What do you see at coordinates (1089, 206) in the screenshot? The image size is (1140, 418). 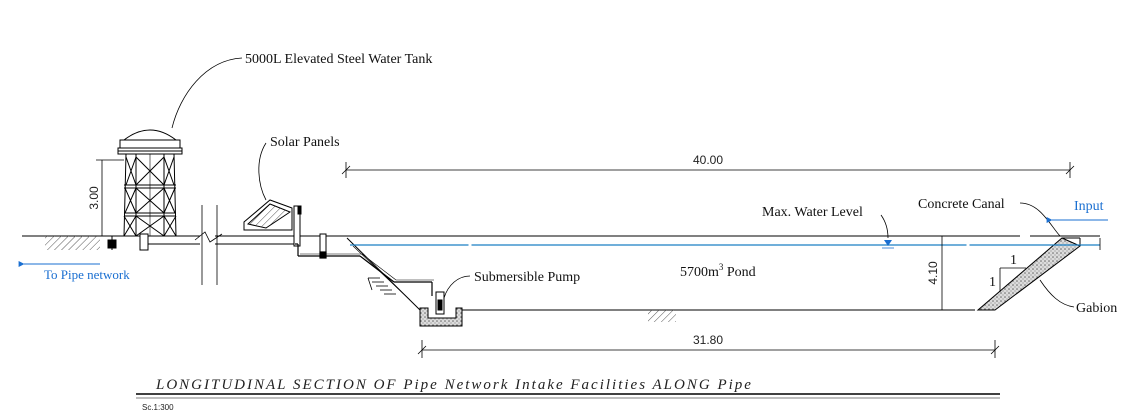 I see `input-label: Input` at bounding box center [1089, 206].